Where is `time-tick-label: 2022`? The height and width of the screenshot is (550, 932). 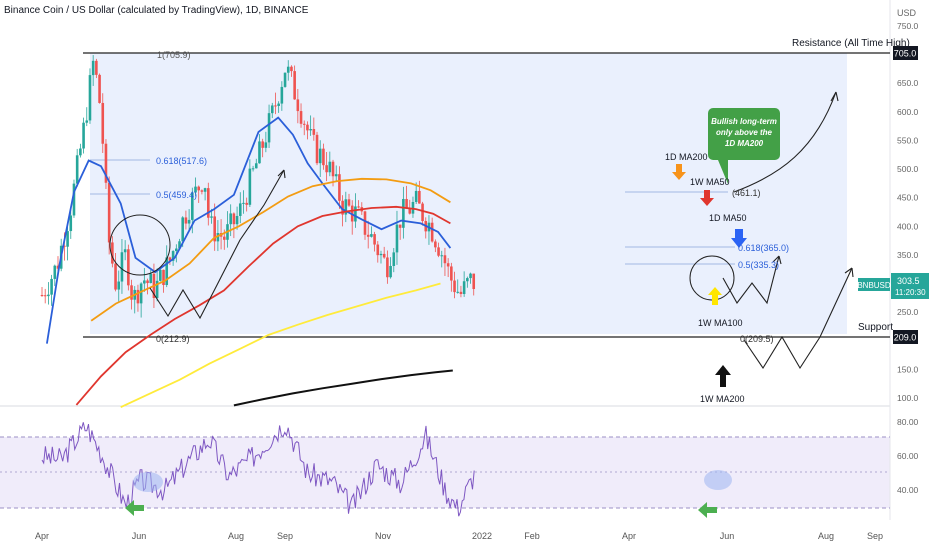 time-tick-label: 2022 is located at coordinates (482, 536).